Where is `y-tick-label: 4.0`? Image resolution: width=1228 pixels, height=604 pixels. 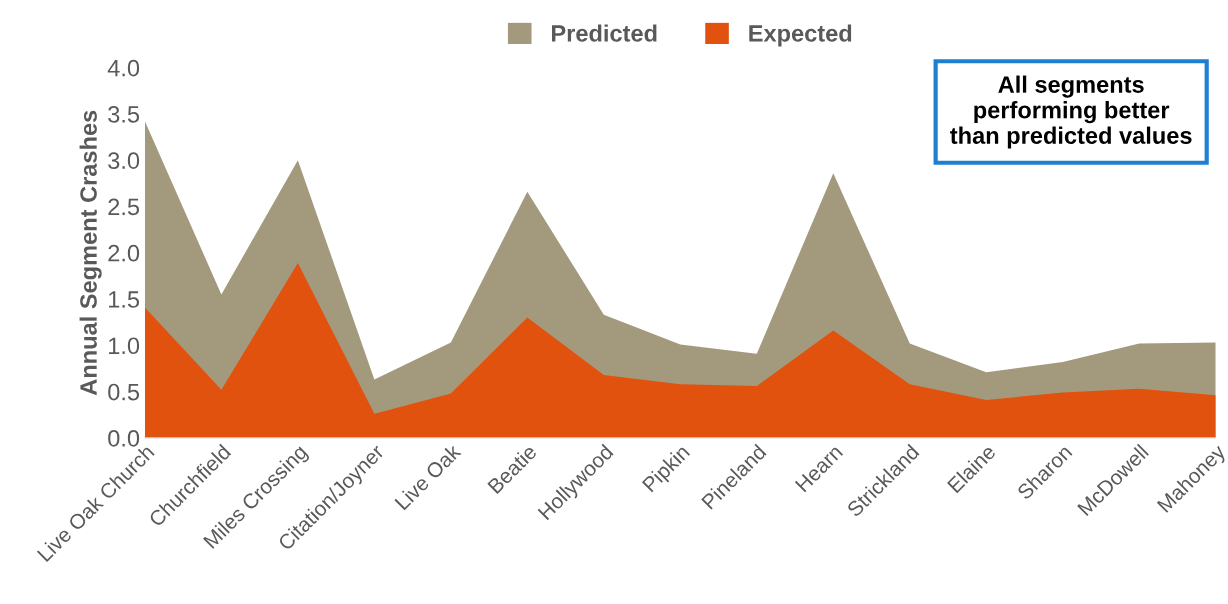 y-tick-label: 4.0 is located at coordinates (123, 68).